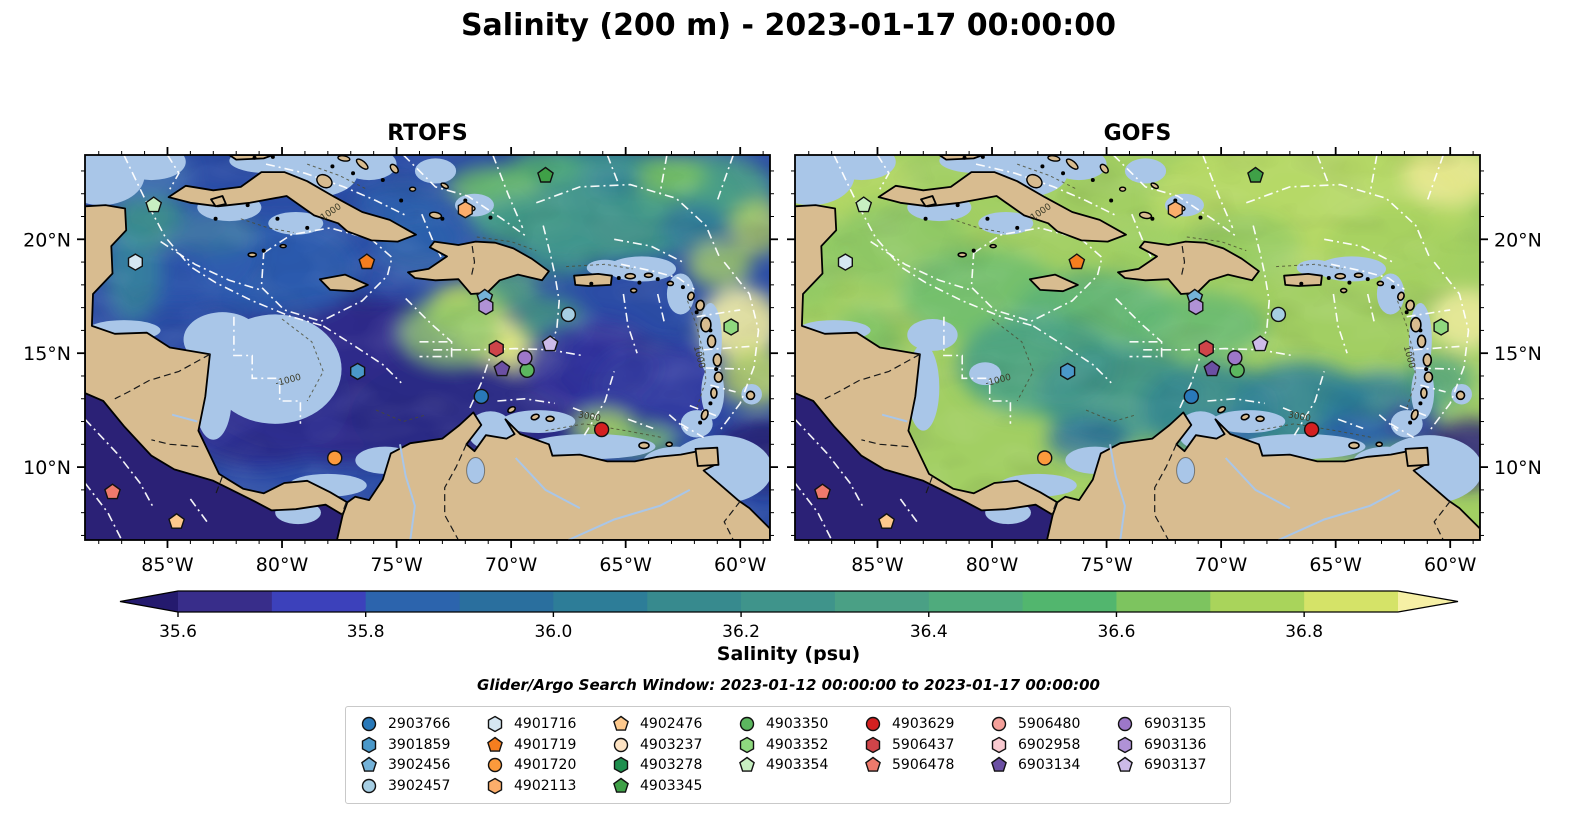  I want to click on legend-item: 6903137, so click(1161, 765).